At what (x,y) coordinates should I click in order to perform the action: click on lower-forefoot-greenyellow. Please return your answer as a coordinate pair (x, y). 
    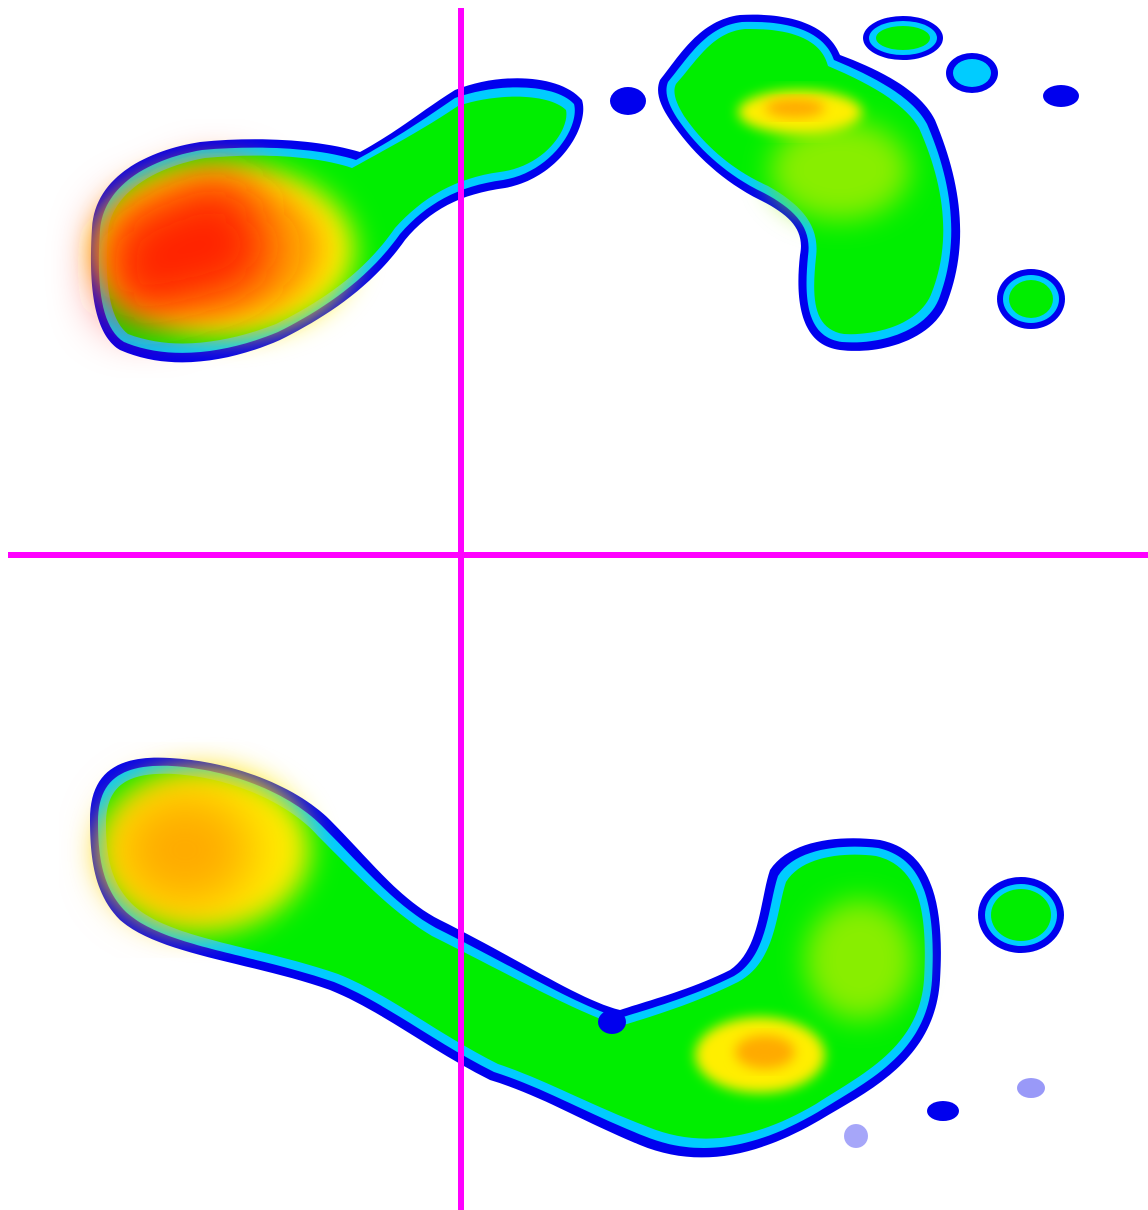
    Looking at the image, I should click on (860, 960).